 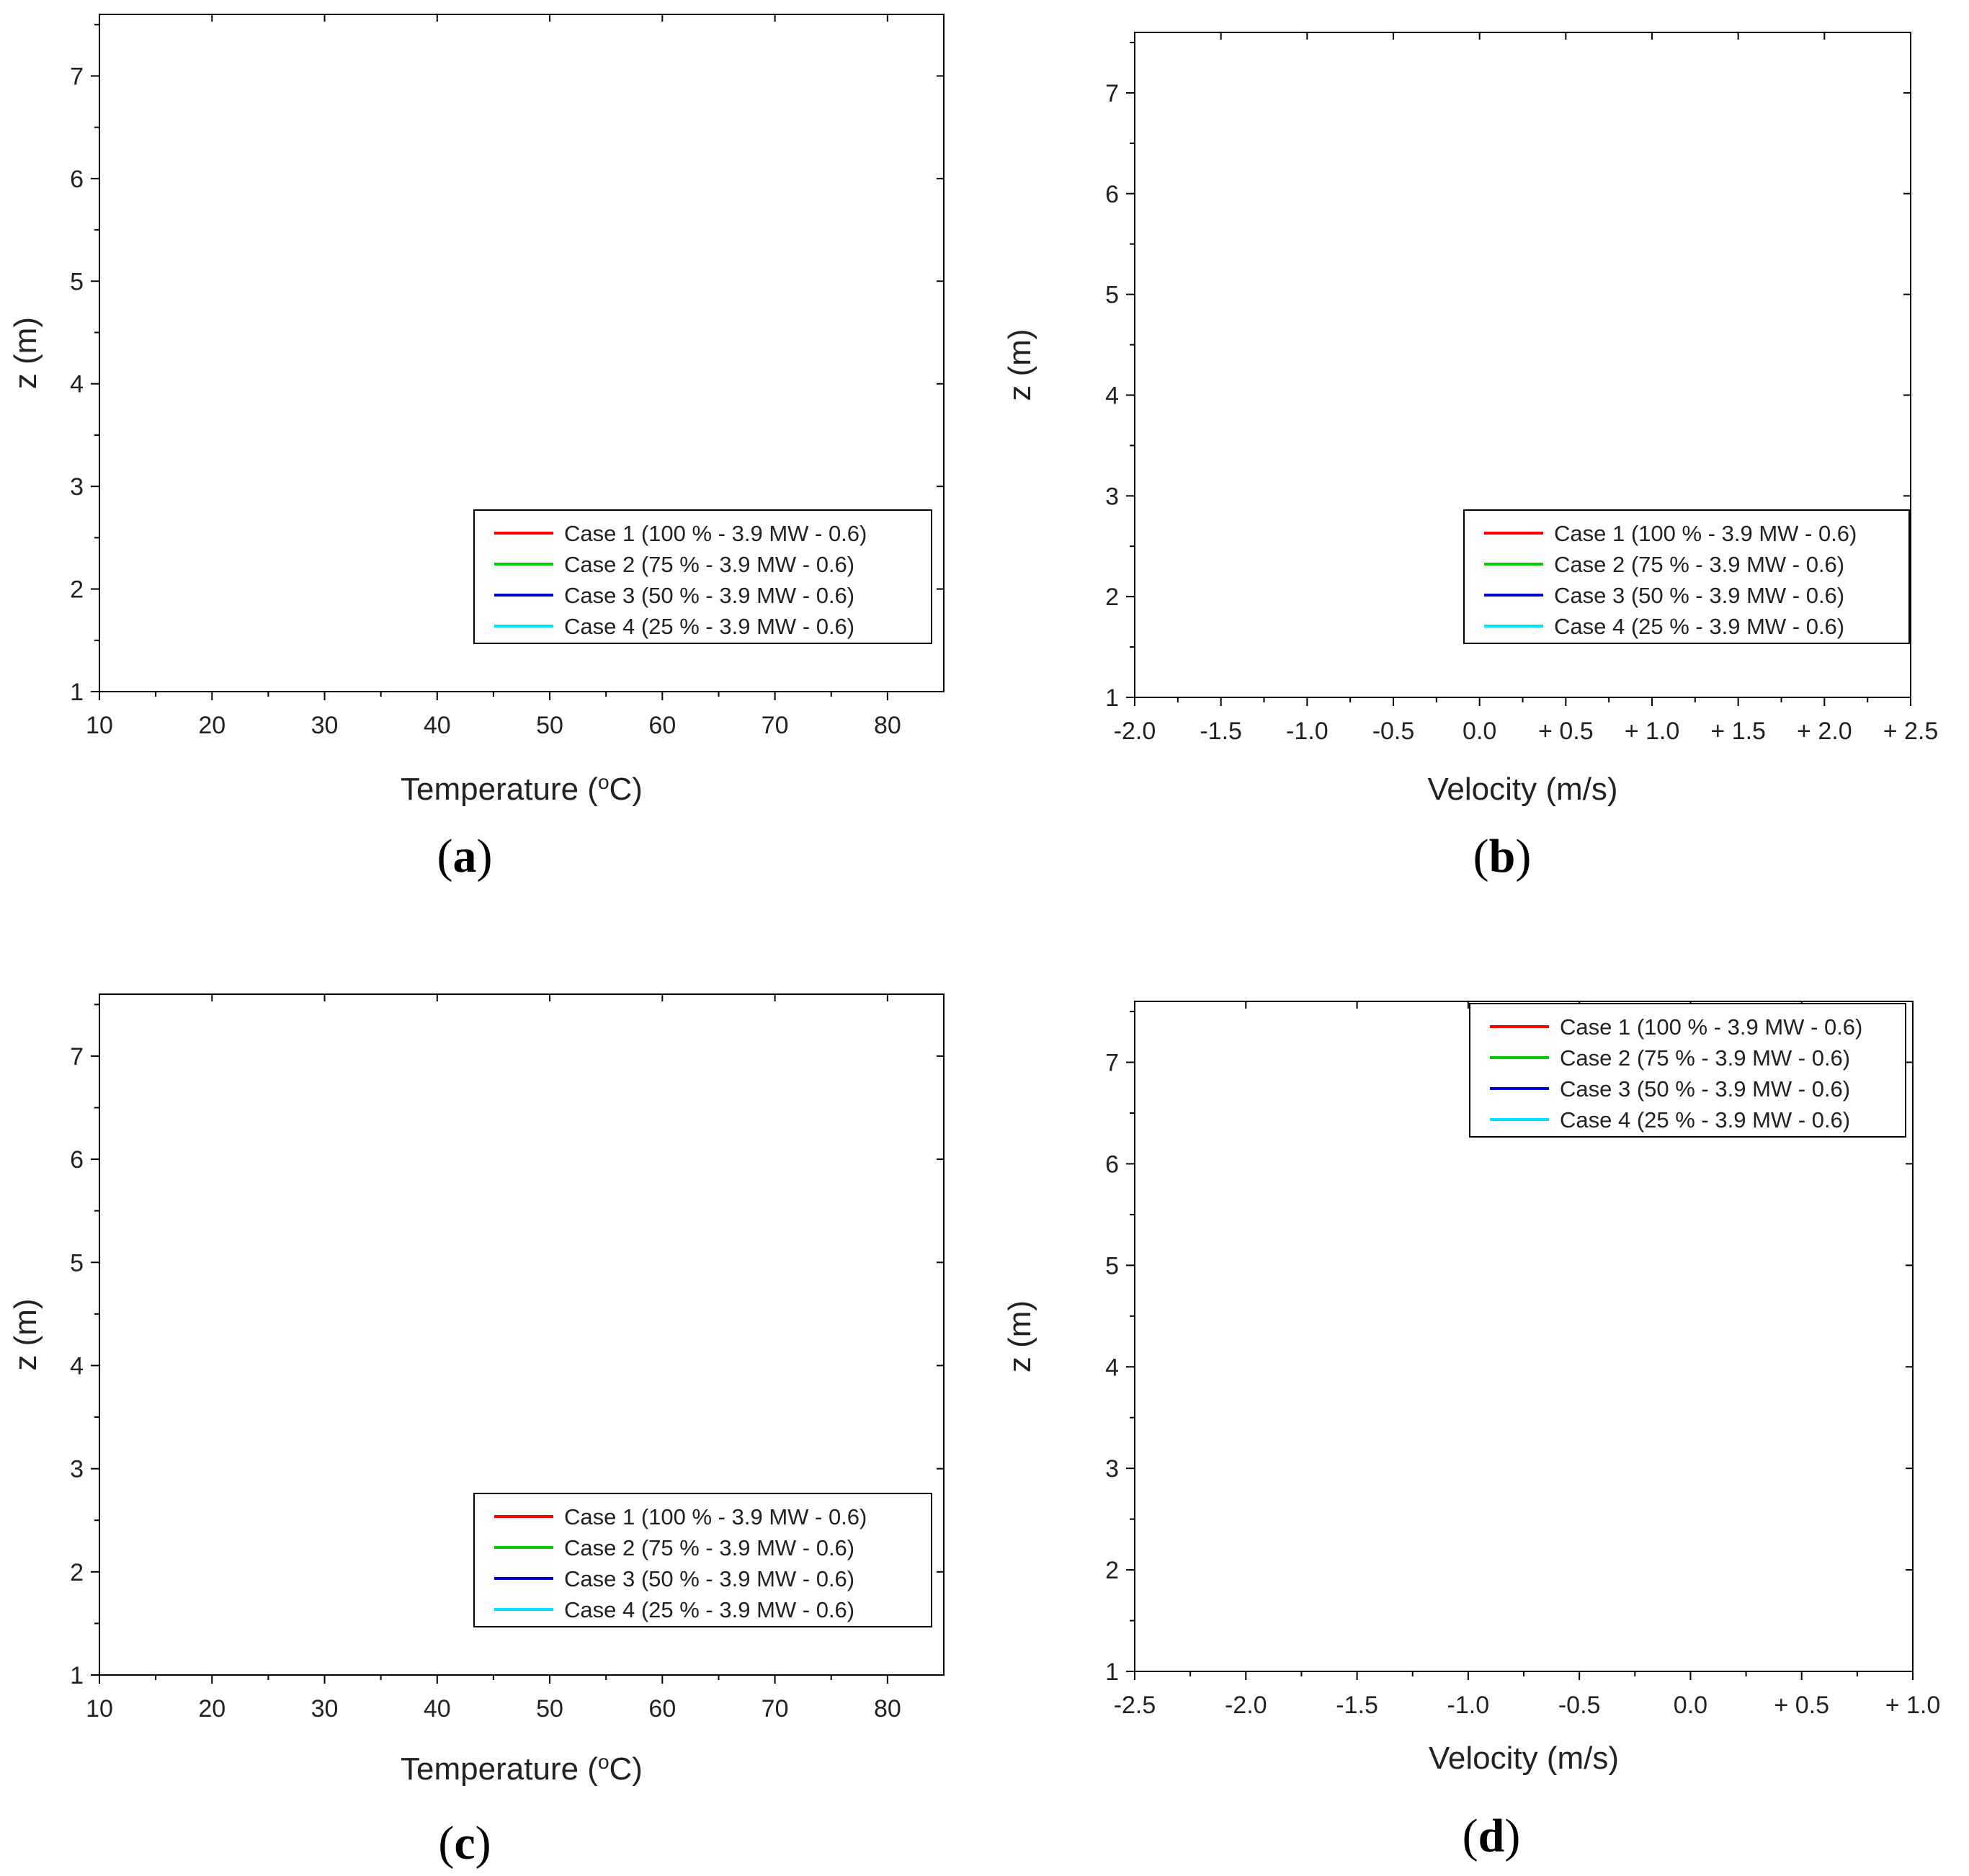 I want to click on panel-caption: (c), so click(x=464, y=1844).